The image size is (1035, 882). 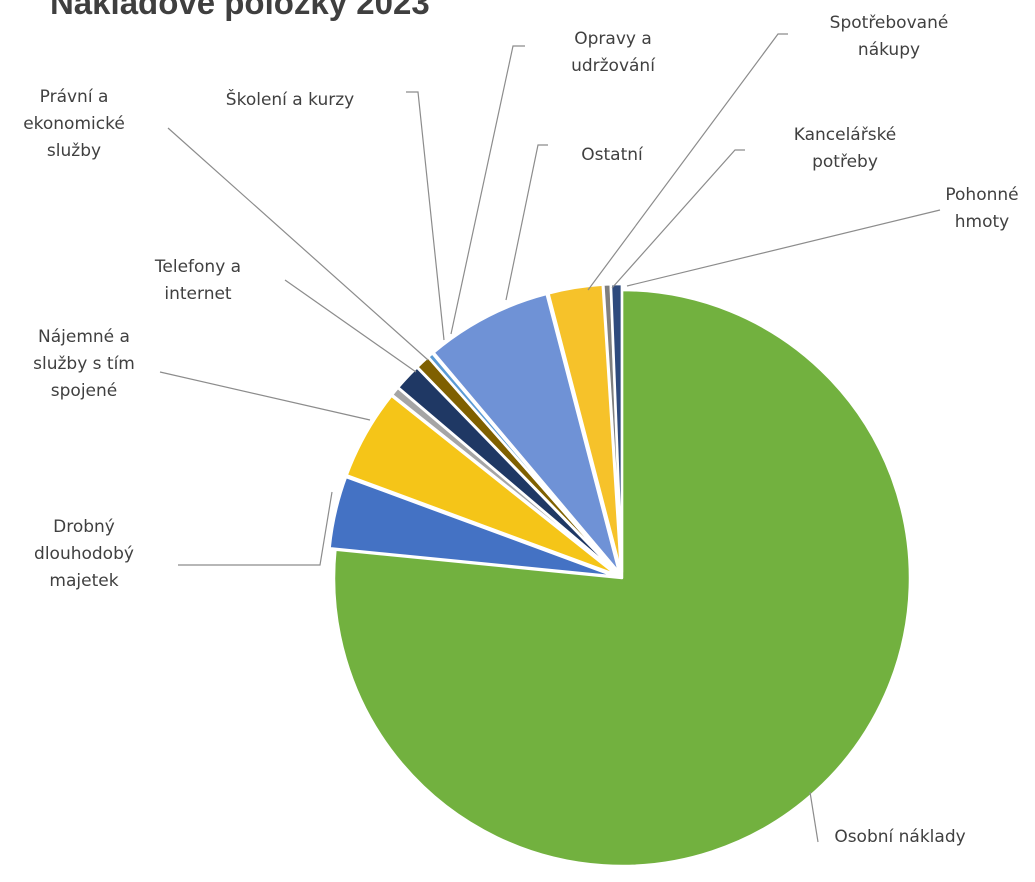 What do you see at coordinates (613, 52) in the screenshot?
I see `slice-label: Opravy a udržování` at bounding box center [613, 52].